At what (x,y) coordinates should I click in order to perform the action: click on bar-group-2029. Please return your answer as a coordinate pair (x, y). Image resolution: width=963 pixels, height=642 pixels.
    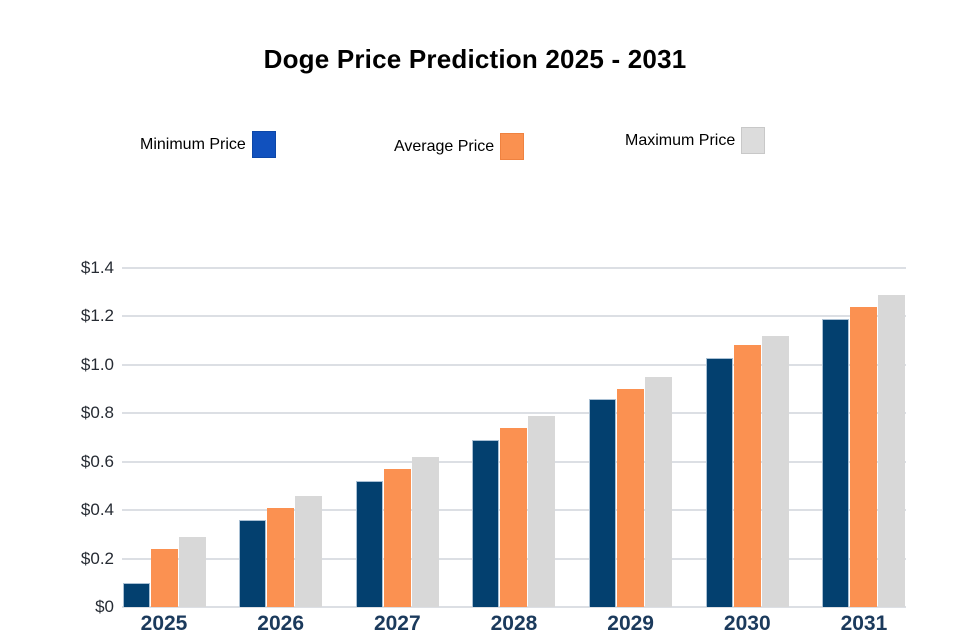
    Looking at the image, I should click on (631, 492).